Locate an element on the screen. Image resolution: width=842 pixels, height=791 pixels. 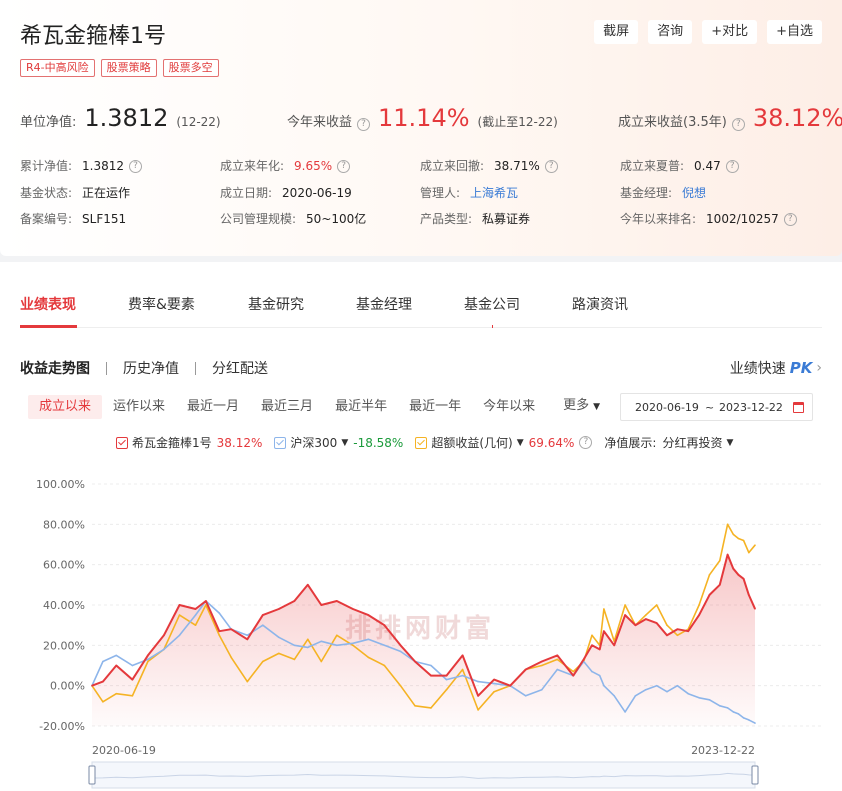
range-3m: 最近三月 is located at coordinates (287, 406).